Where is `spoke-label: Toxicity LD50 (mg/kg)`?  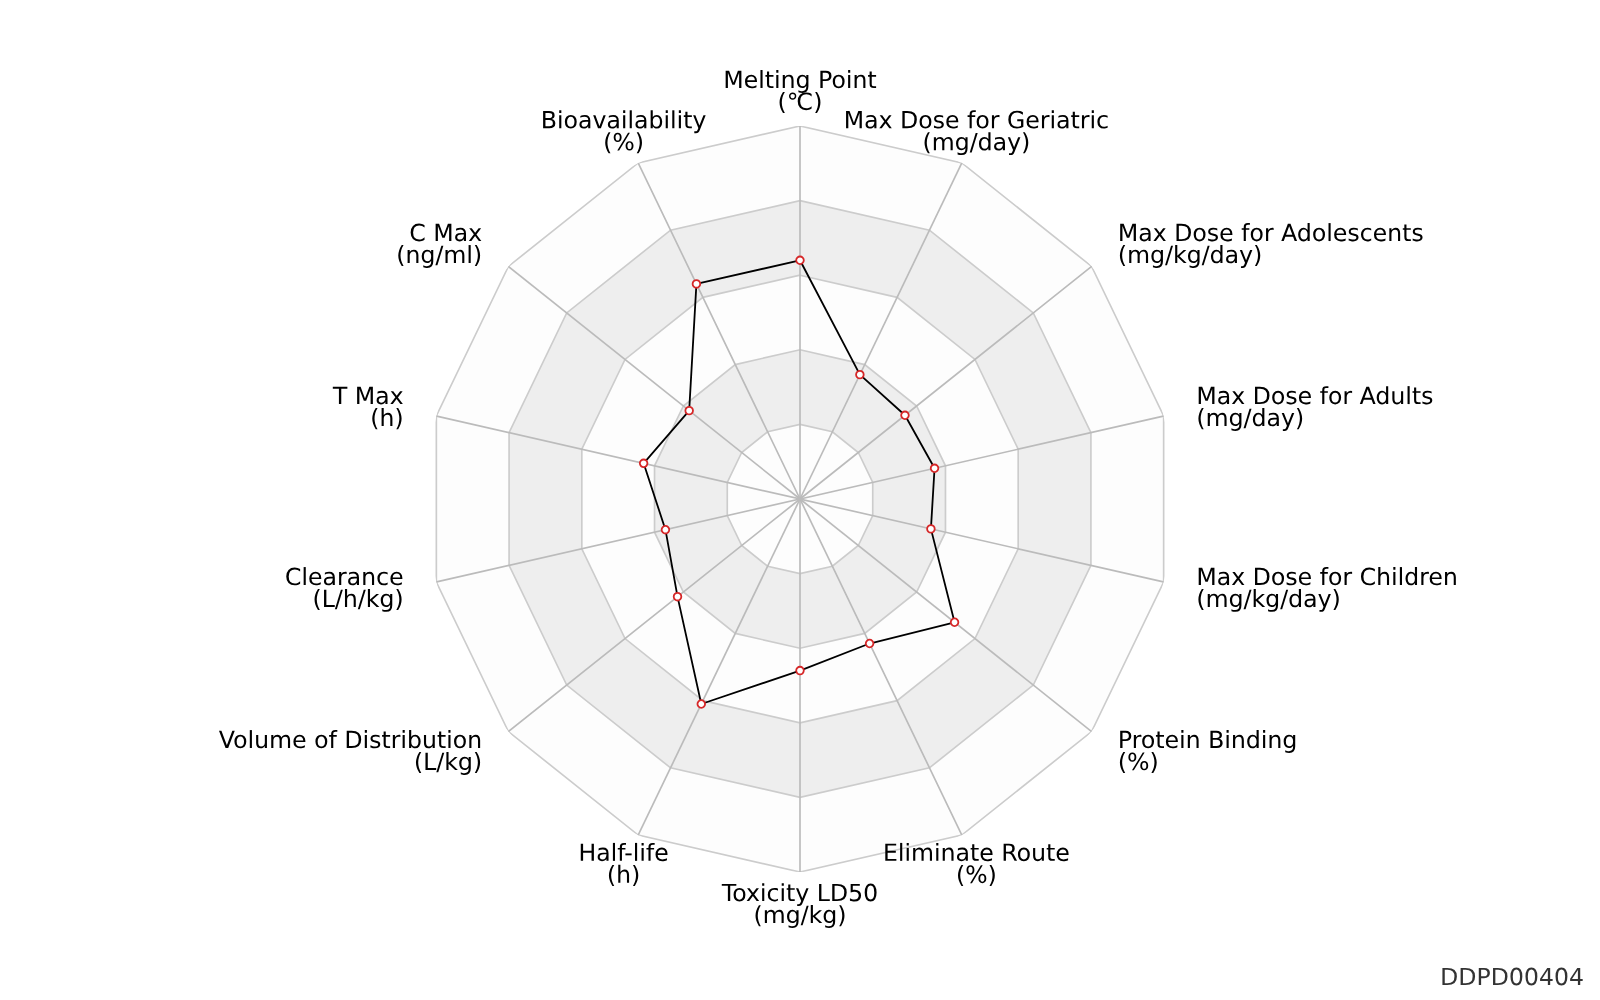
spoke-label: Toxicity LD50 (mg/kg) is located at coordinates (799, 905).